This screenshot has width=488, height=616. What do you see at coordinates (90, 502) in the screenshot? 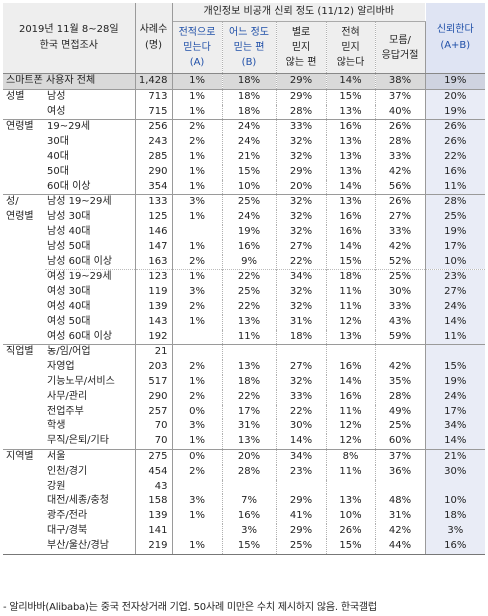
I see `row-sub-label: 대전/세종/충청` at bounding box center [90, 502].